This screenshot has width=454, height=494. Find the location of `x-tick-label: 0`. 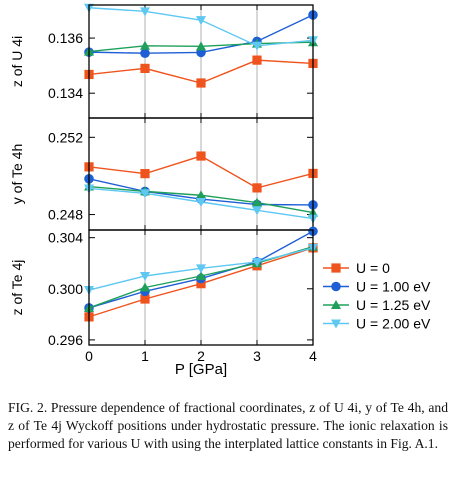

x-tick-label: 0 is located at coordinates (89, 356).